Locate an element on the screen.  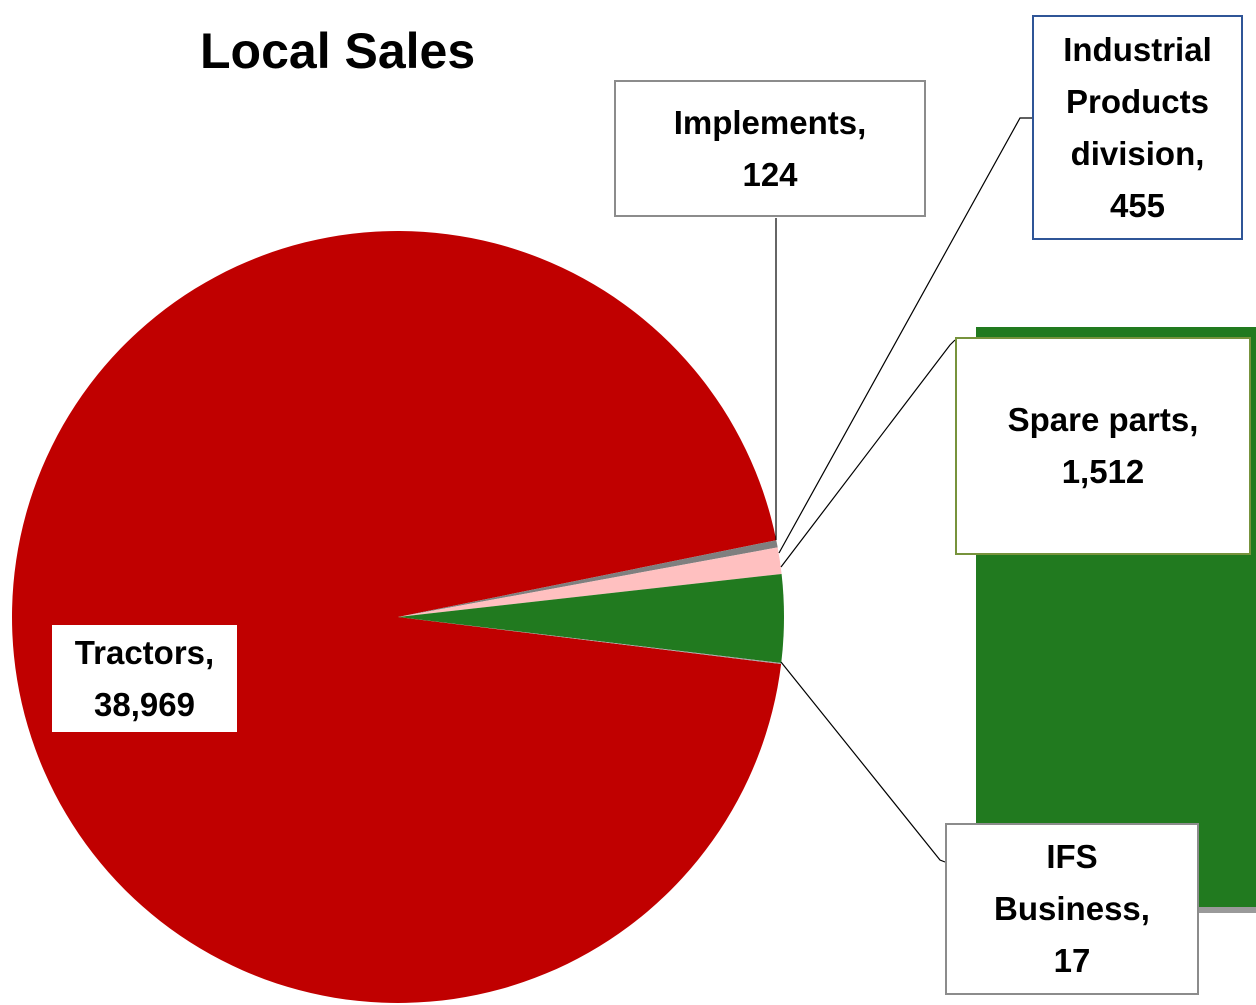
data-label: IFS Business, 17 is located at coordinates (1072, 909).